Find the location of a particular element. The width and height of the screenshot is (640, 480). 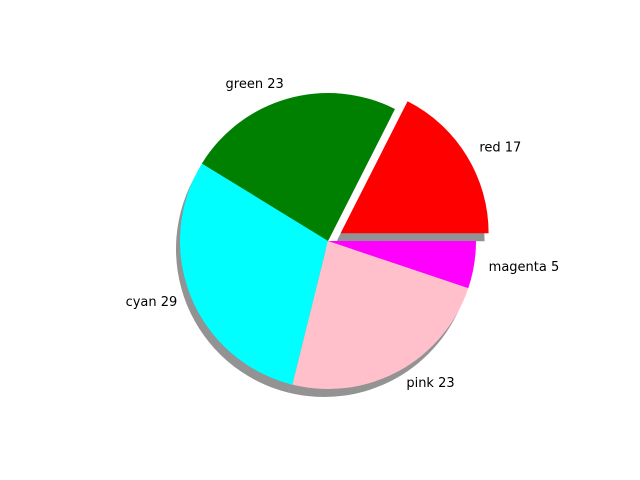

slice-label-pink: pink 23 is located at coordinates (430, 383).